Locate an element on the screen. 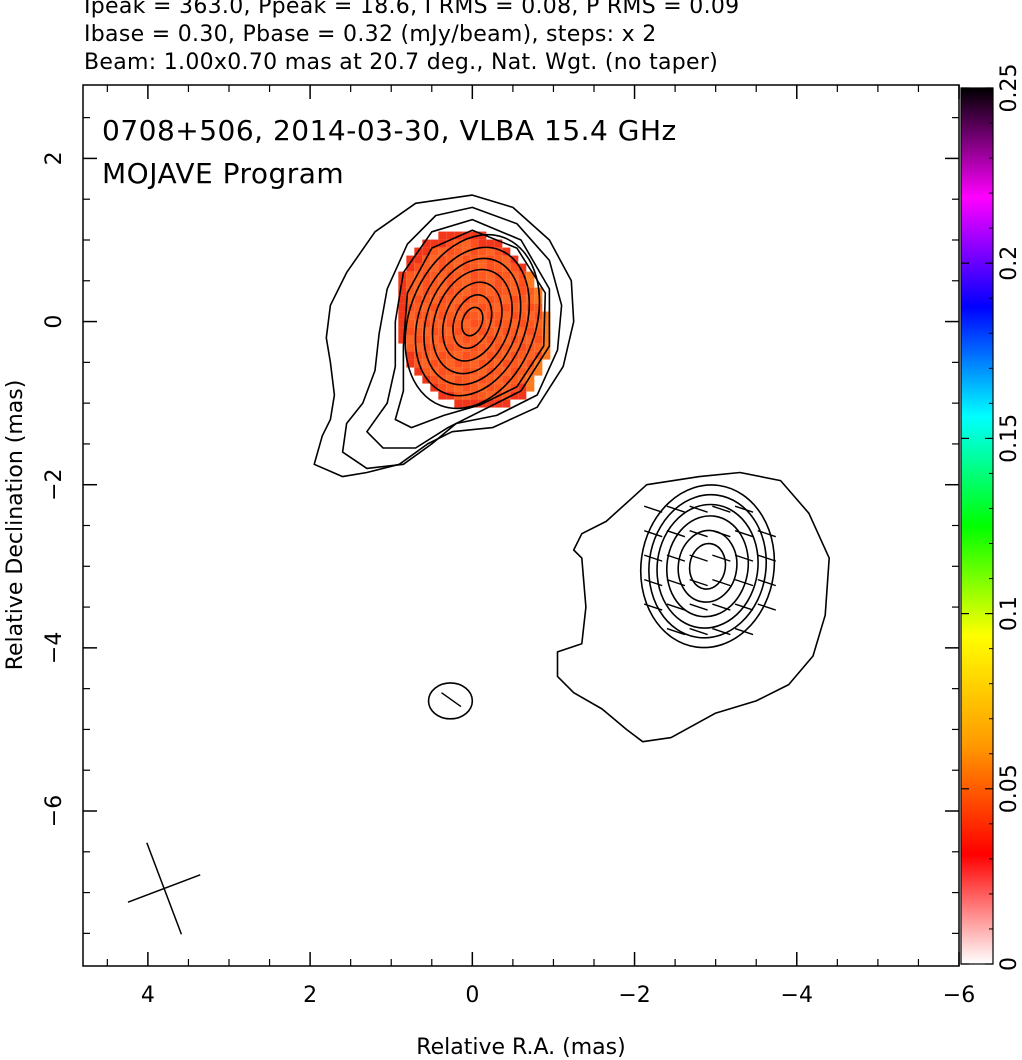  knot-contour is located at coordinates (708, 566).